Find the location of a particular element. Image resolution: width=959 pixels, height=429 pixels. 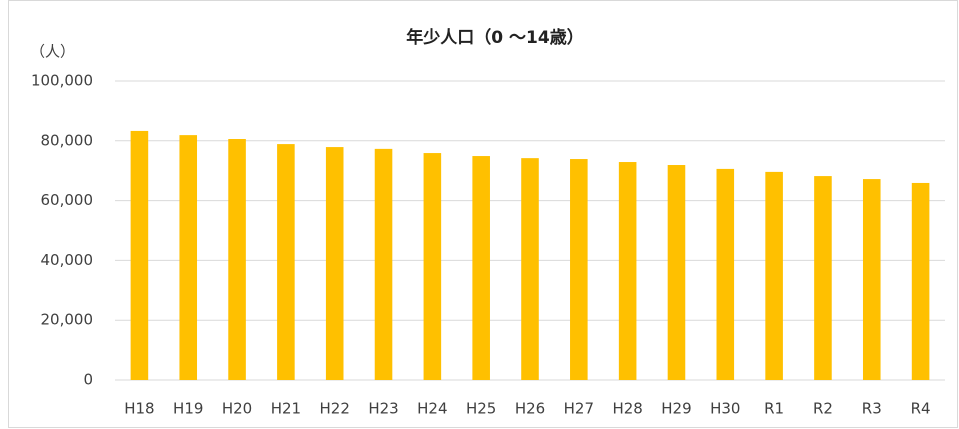

x-tick-label: H21 is located at coordinates (286, 409).